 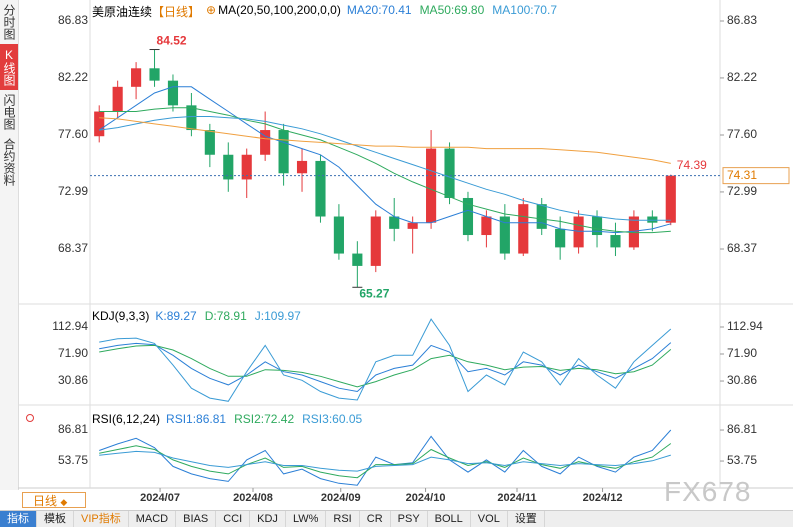 What do you see at coordinates (9, 22) in the screenshot?
I see `sidebar-tab: 分时图` at bounding box center [9, 22].